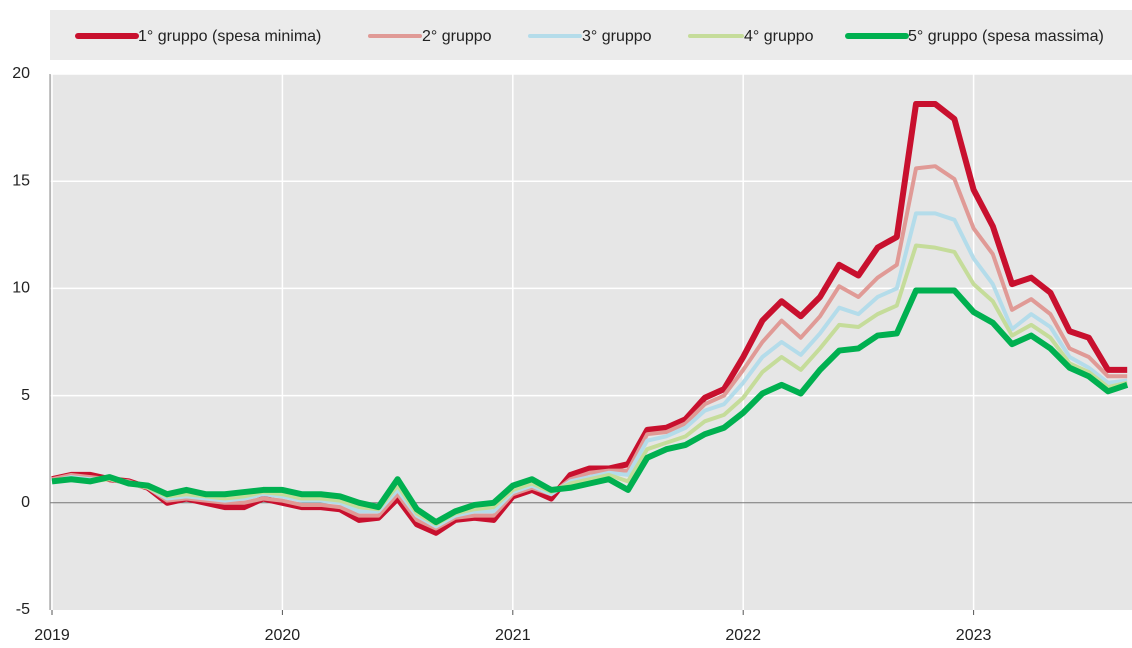 The height and width of the screenshot is (648, 1132). What do you see at coordinates (229, 36) in the screenshot?
I see `legend-label: 1° gruppo (spesa minima)` at bounding box center [229, 36].